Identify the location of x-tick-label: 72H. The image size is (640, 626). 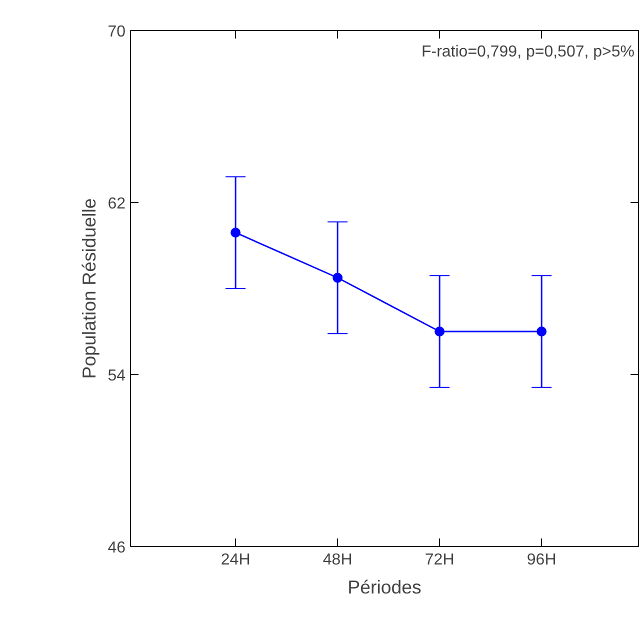
(439, 560).